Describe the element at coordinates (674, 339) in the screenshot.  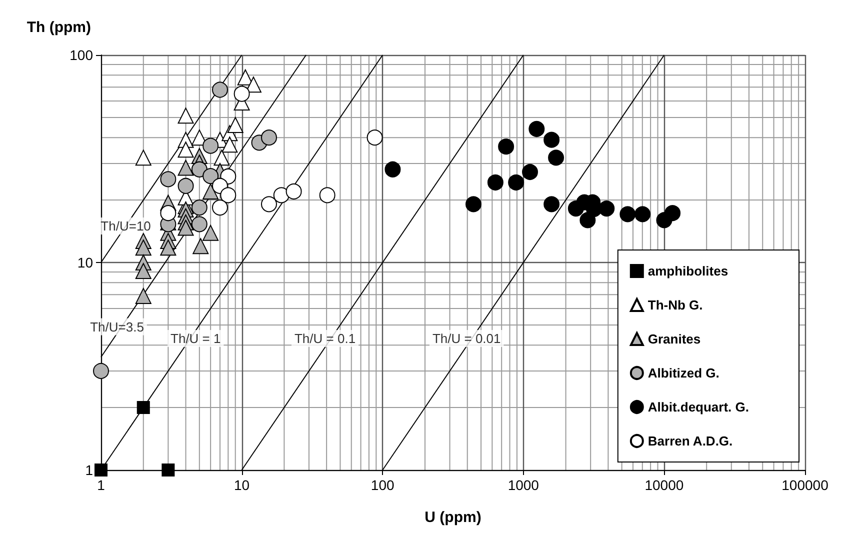
I see `legend-label: Granites` at that location.